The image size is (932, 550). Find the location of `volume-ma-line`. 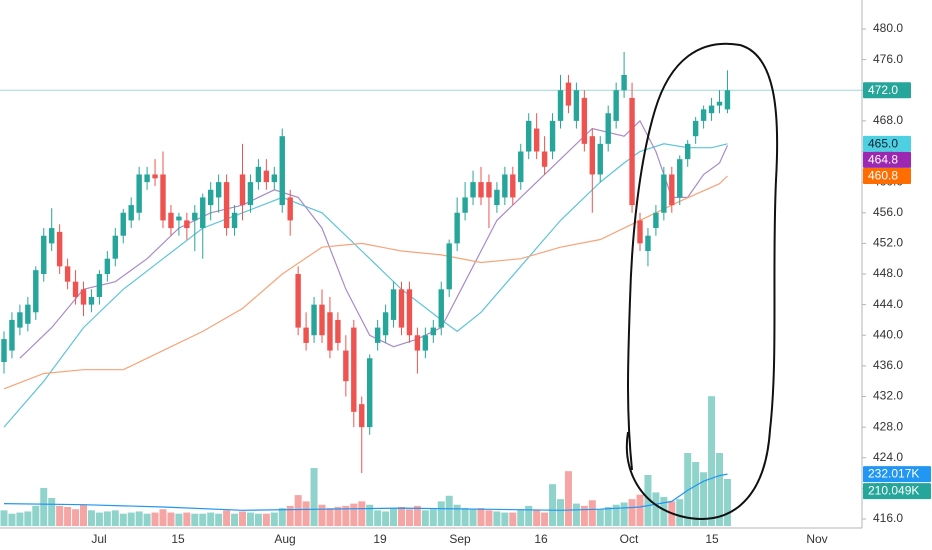

volume-ma-line is located at coordinates (365, 492).